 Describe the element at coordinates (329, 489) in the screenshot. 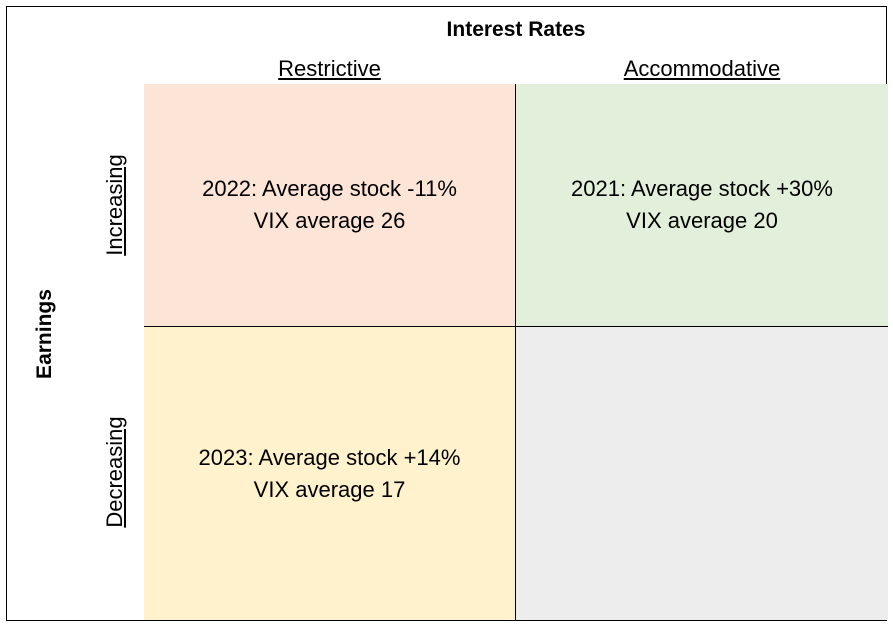

I see `cell-restrictive-decreasing-line2: VIX average 17` at that location.